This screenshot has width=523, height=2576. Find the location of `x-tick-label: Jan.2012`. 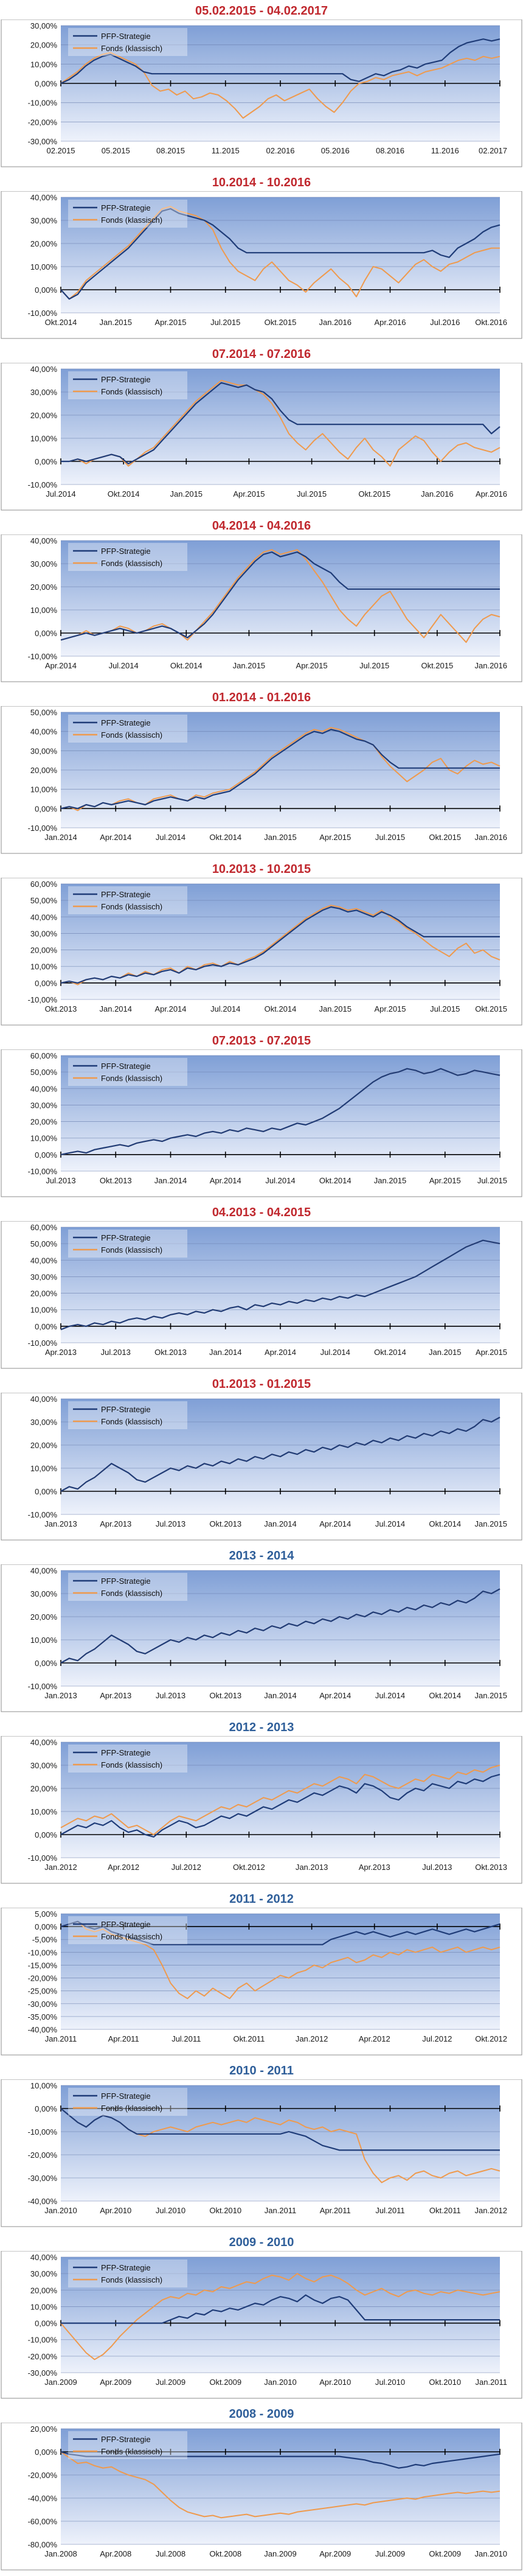

x-tick-label: Jan.2012 is located at coordinates (312, 2039).